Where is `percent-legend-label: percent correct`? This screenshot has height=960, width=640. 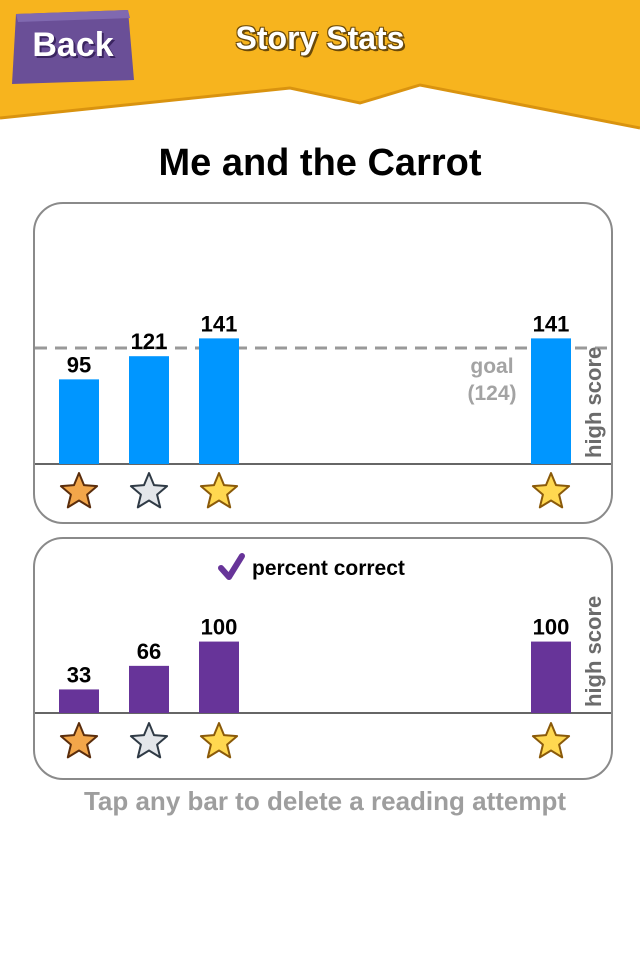
percent-legend-label: percent correct is located at coordinates (328, 568).